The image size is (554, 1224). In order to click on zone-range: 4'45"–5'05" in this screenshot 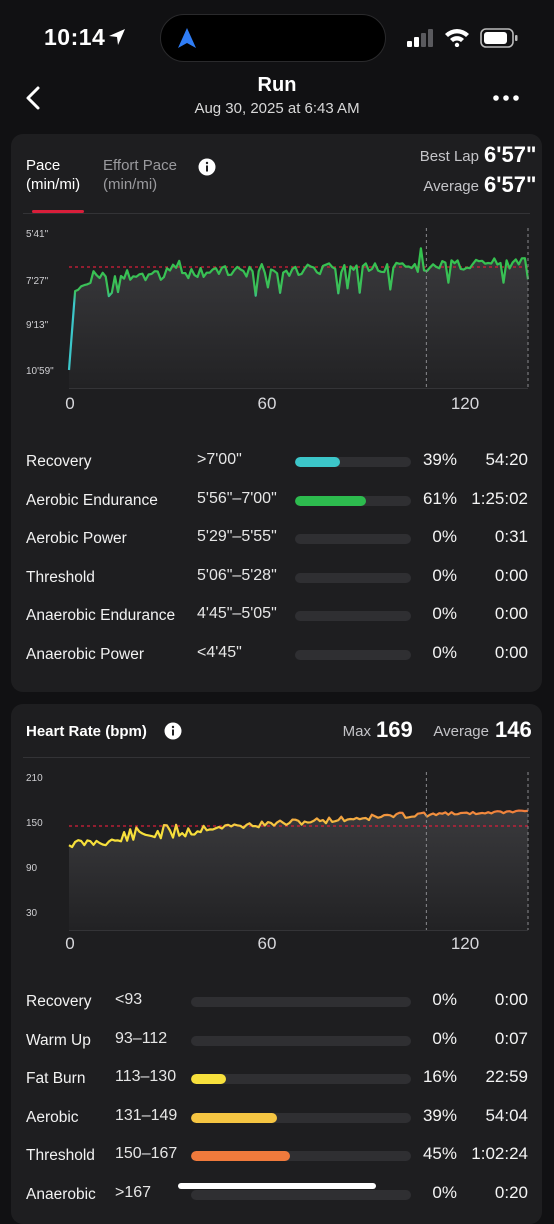, I will do `click(237, 614)`.